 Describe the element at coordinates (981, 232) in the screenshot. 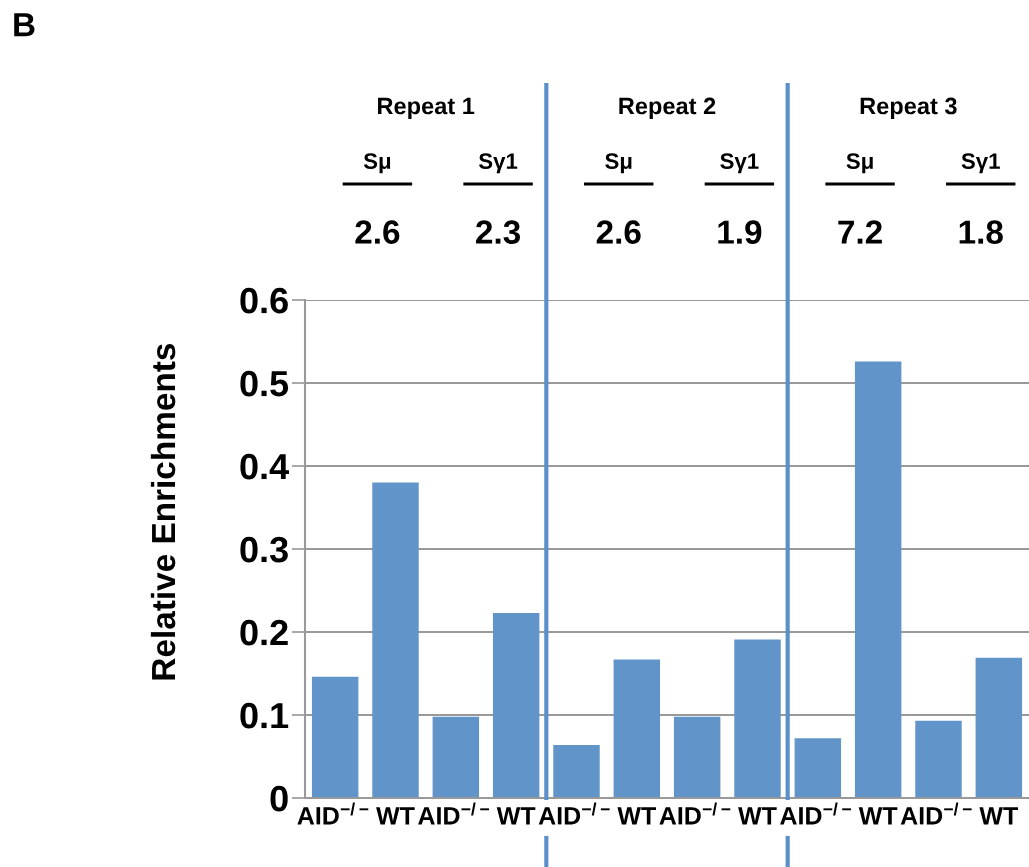

I see `text: 1.8` at that location.